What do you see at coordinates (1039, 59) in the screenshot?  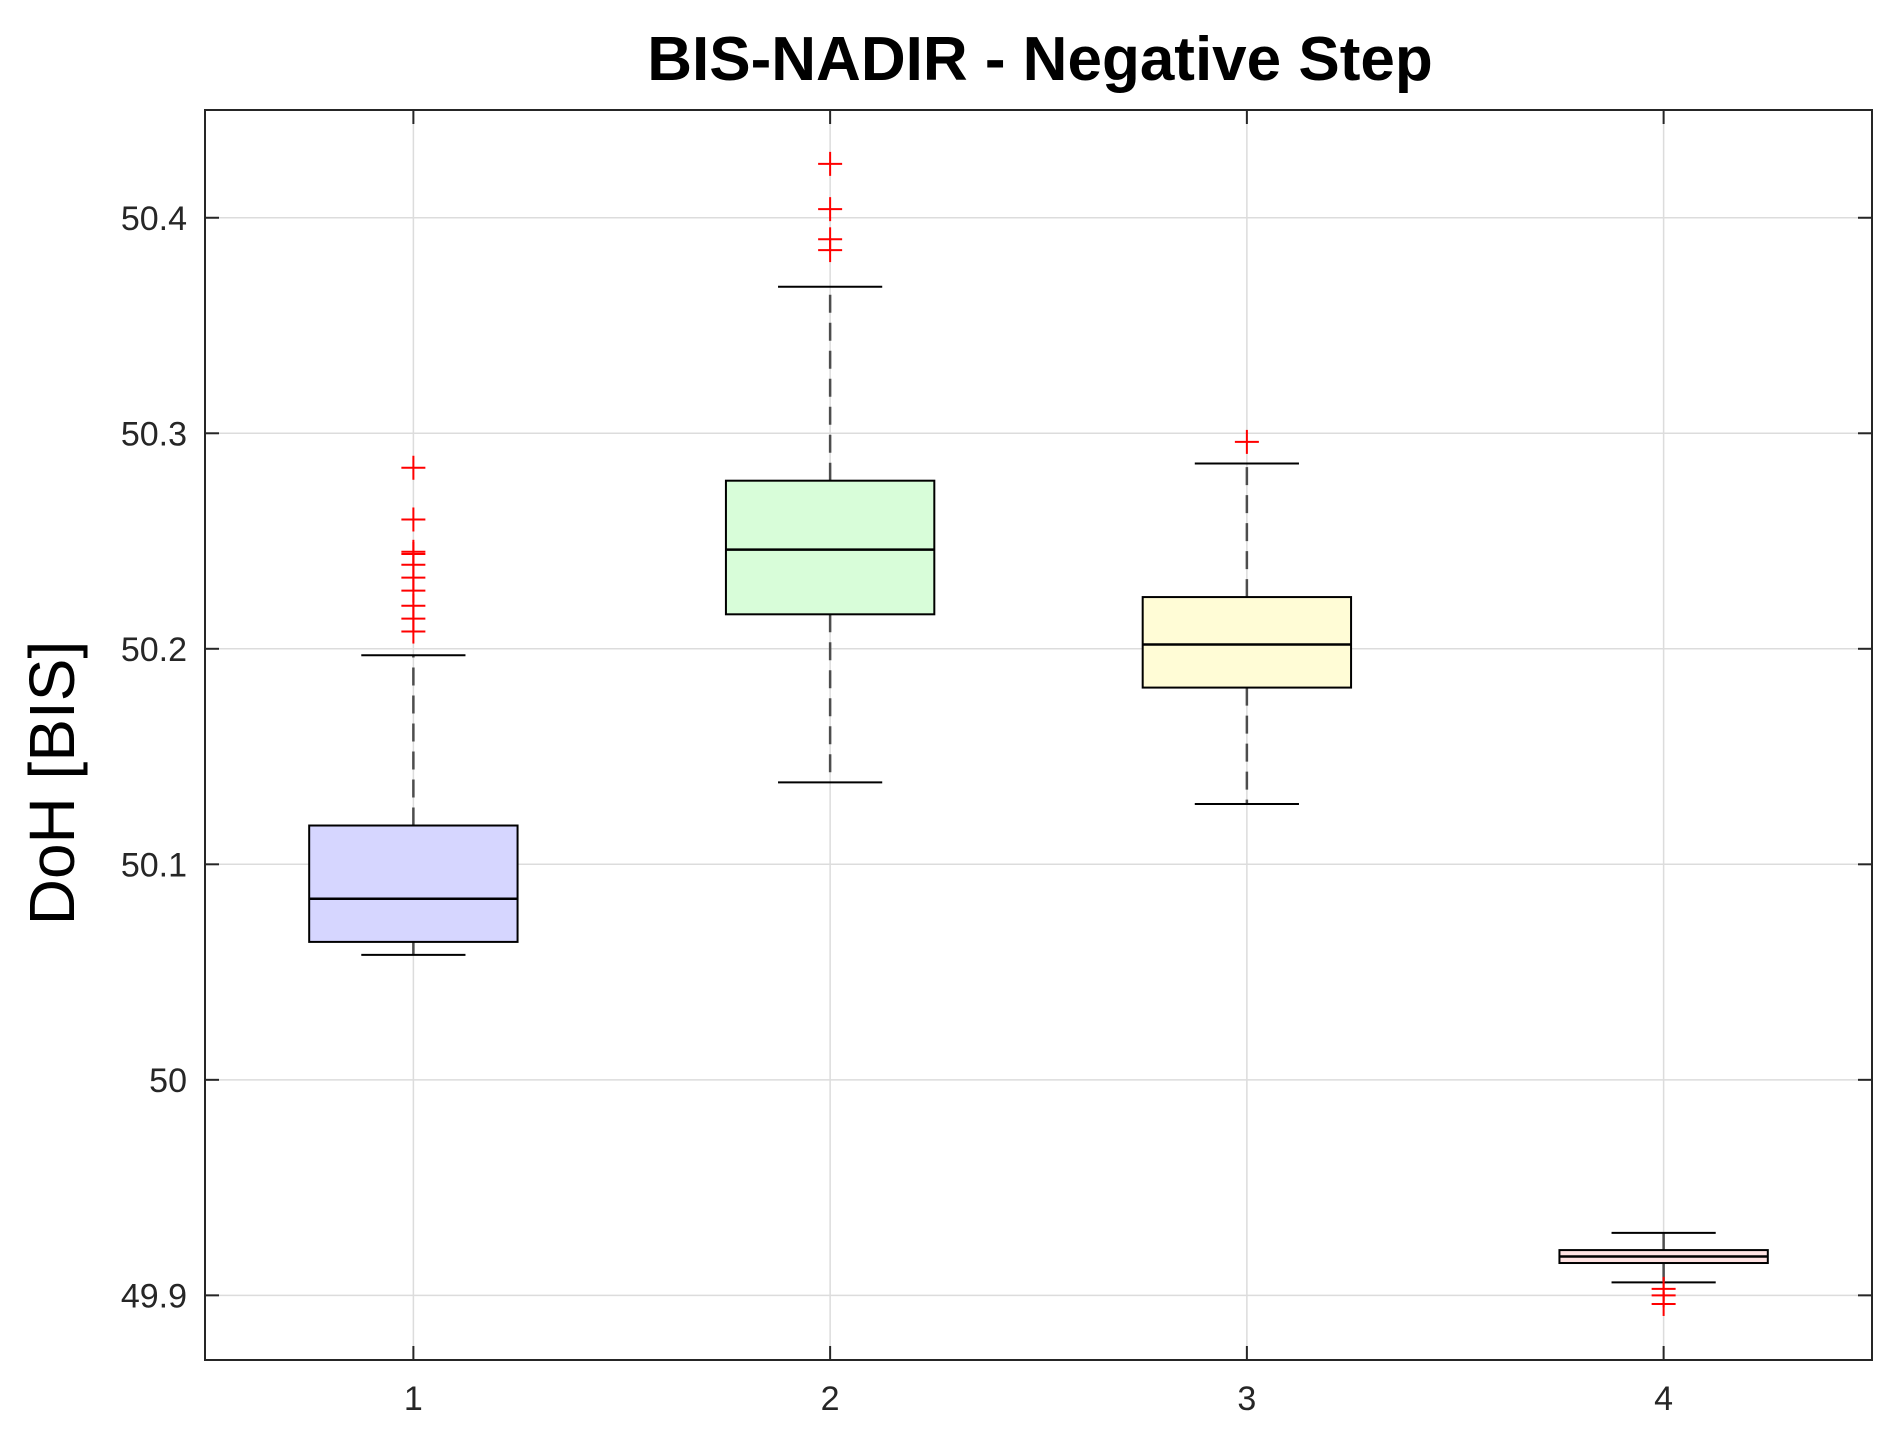 I see `chart-title: BIS-NADIR - Negative Step` at bounding box center [1039, 59].